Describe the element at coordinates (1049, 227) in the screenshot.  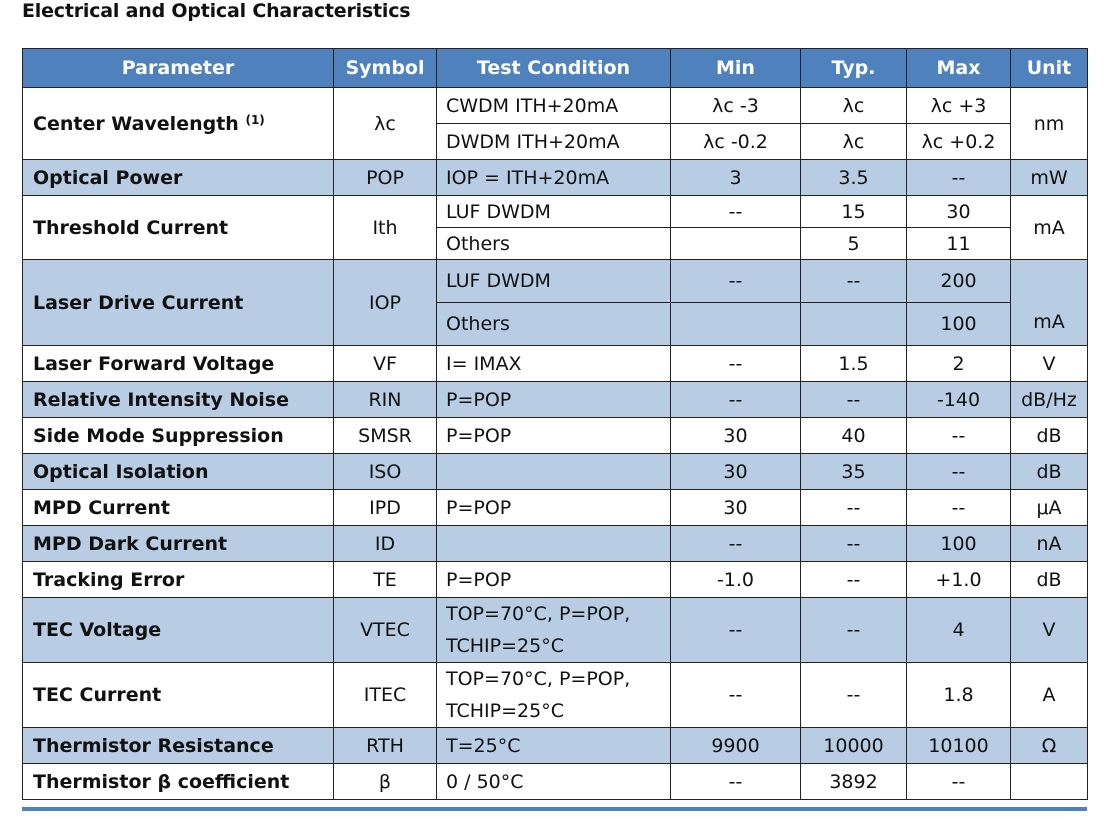
I see `unit-cell: mA` at that location.